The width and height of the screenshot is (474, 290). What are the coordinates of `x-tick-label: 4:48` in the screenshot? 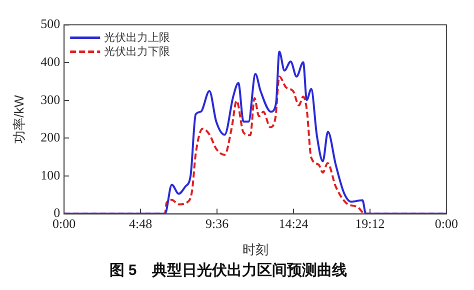 It's located at (140, 224).